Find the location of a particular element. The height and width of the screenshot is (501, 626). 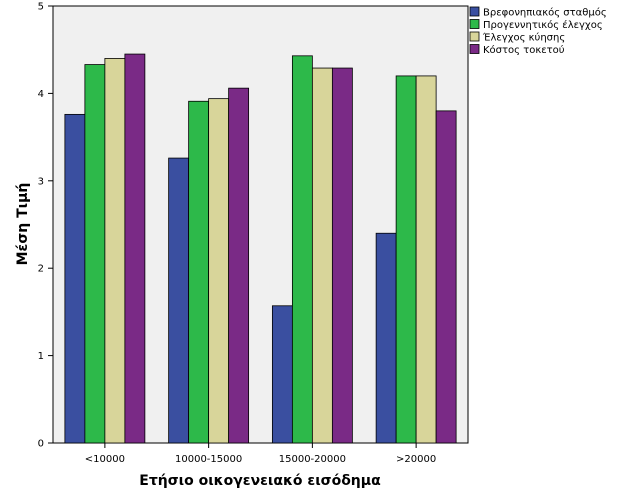

x-axis-title: Ετήσιο οικογενειακό εισόδημα is located at coordinates (260, 481).